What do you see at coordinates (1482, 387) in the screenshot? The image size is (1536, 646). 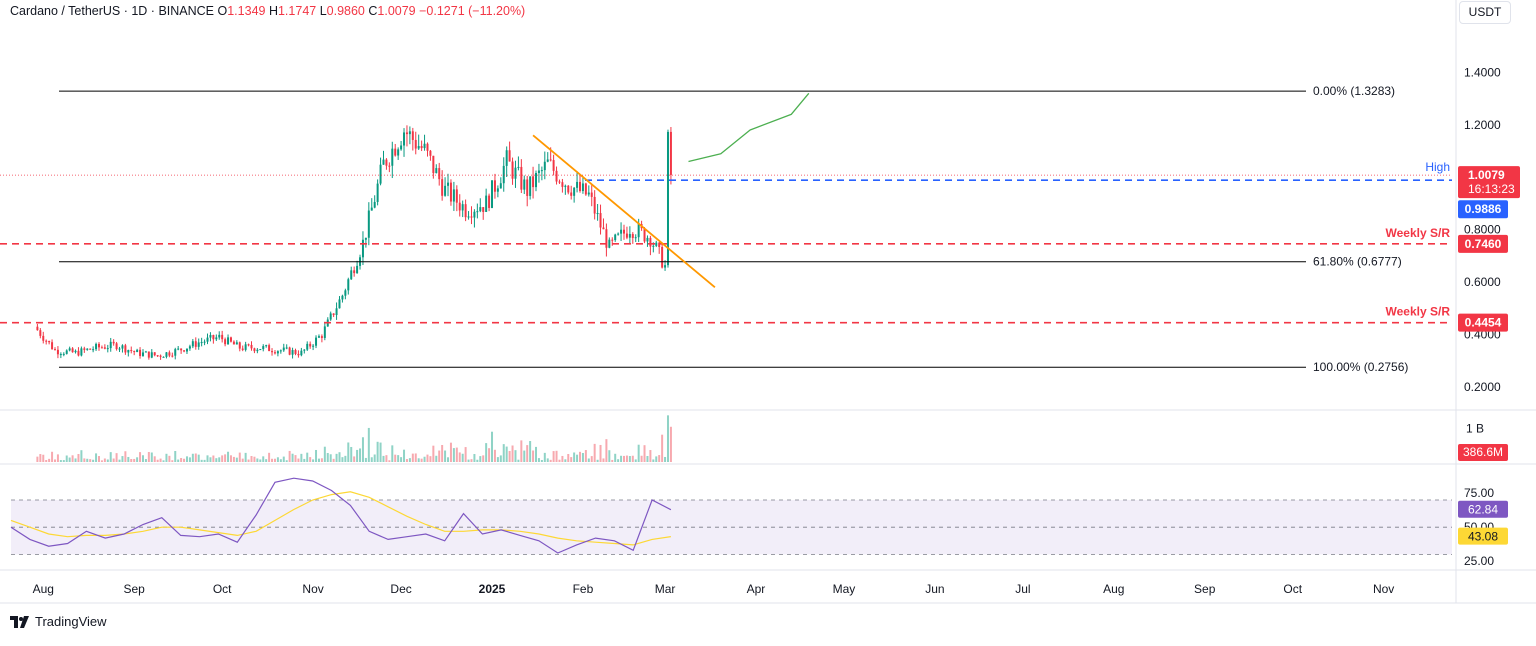 I see `price-tick-label: 0.2000` at bounding box center [1482, 387].